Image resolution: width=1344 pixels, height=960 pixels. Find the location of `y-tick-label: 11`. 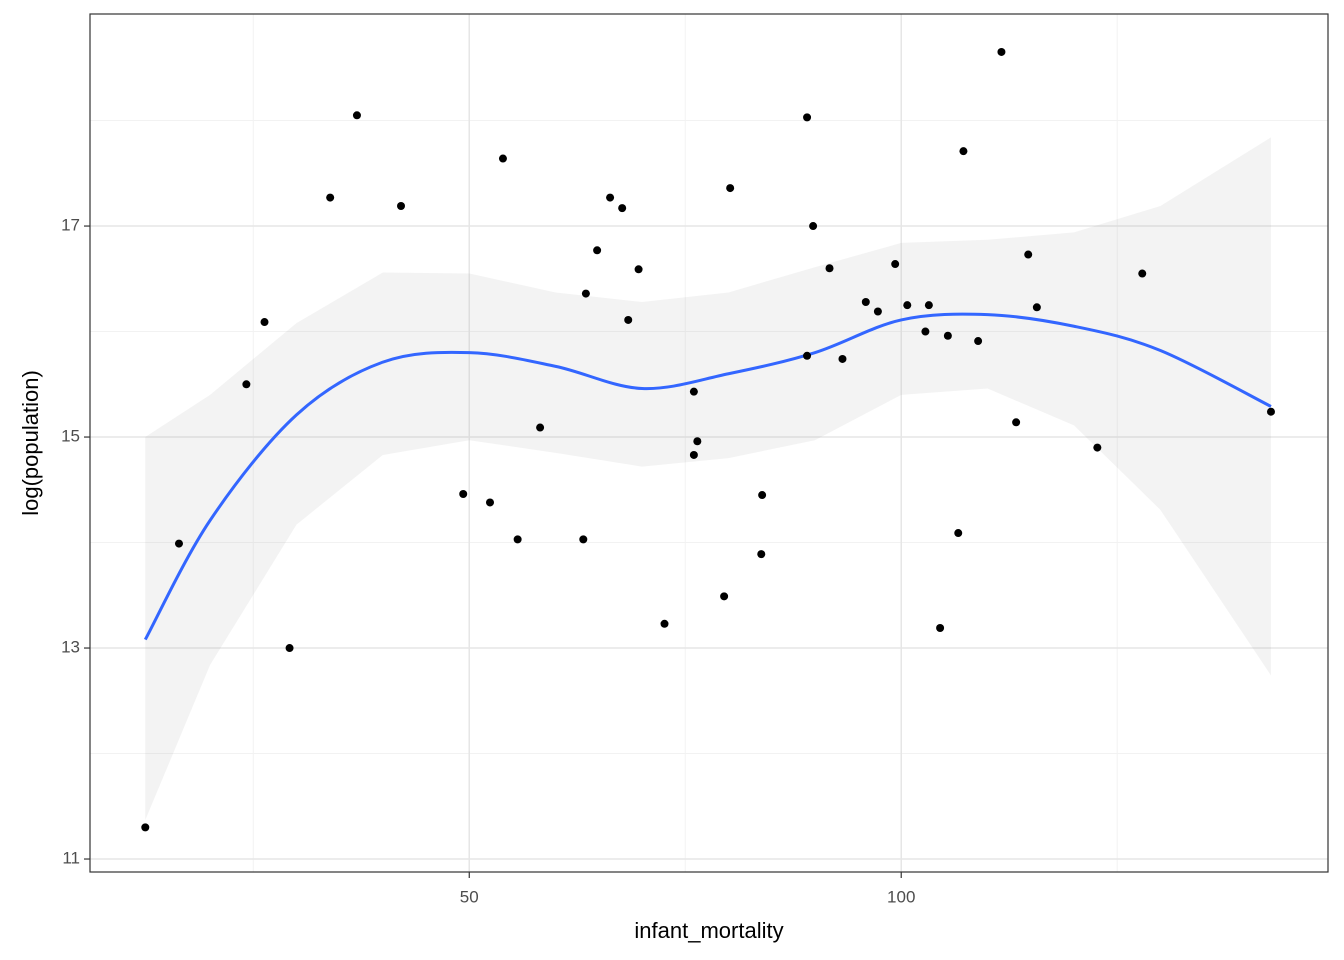

y-tick-label: 11 is located at coordinates (71, 858).